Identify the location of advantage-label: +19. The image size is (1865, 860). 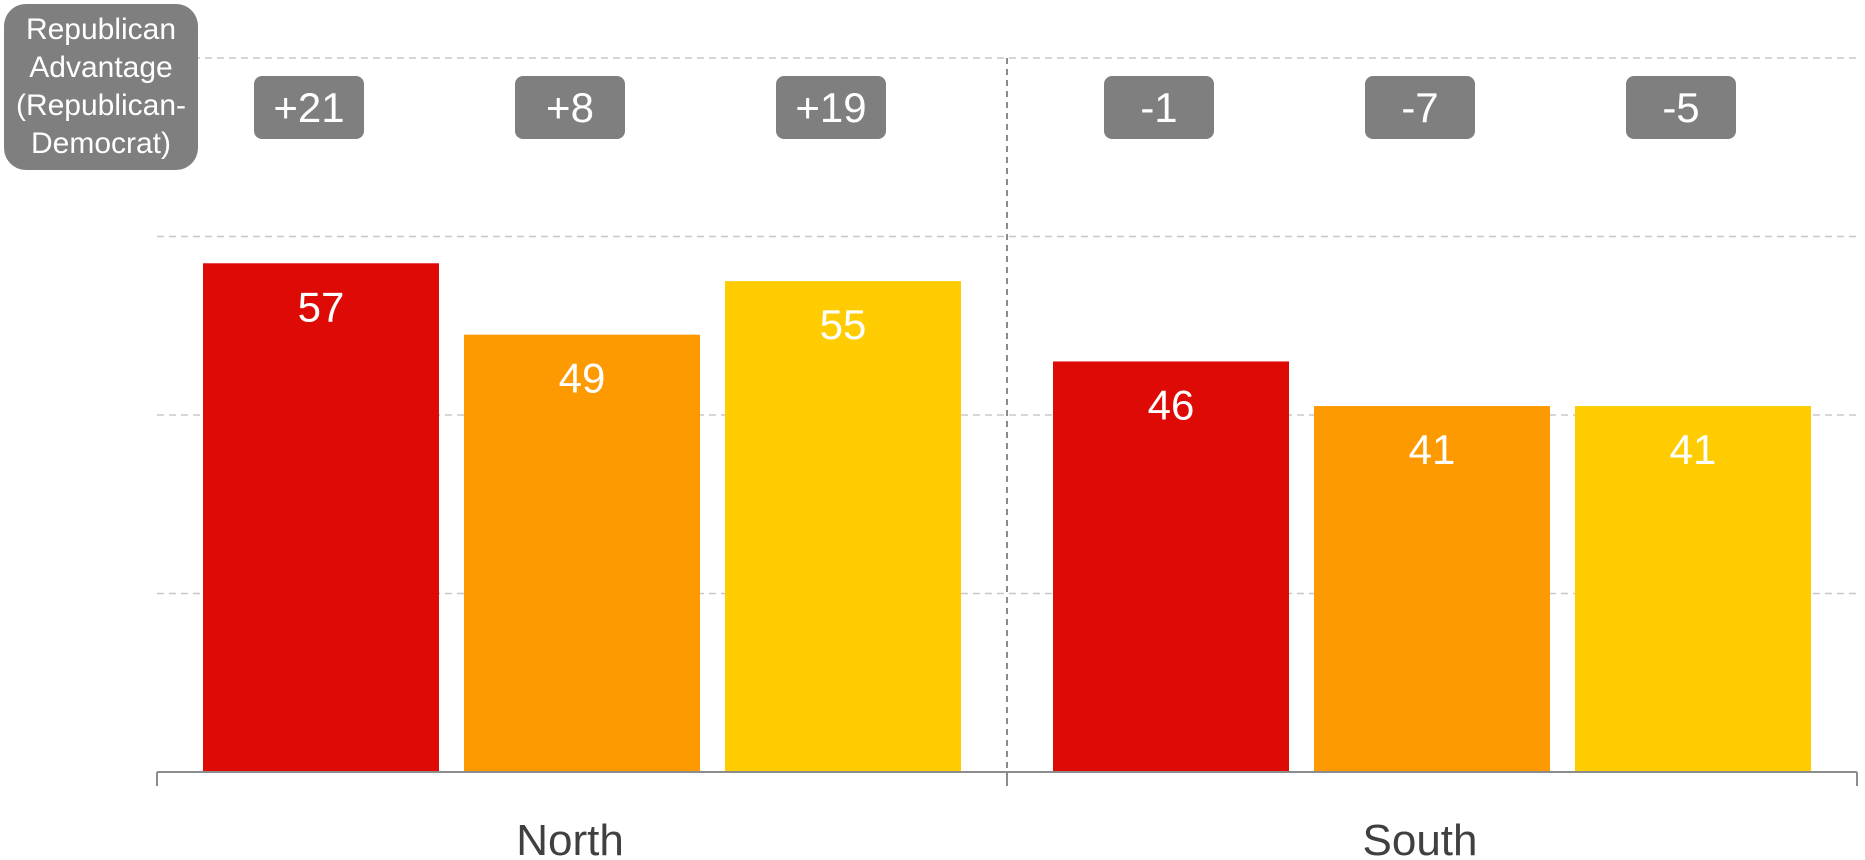
(830, 107).